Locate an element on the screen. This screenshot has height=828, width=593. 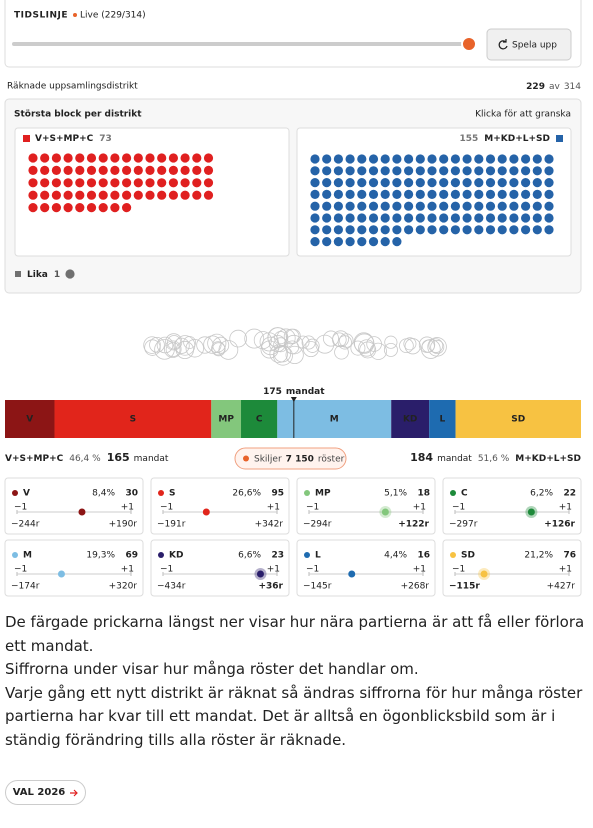
party-name: KD is located at coordinates (176, 556).